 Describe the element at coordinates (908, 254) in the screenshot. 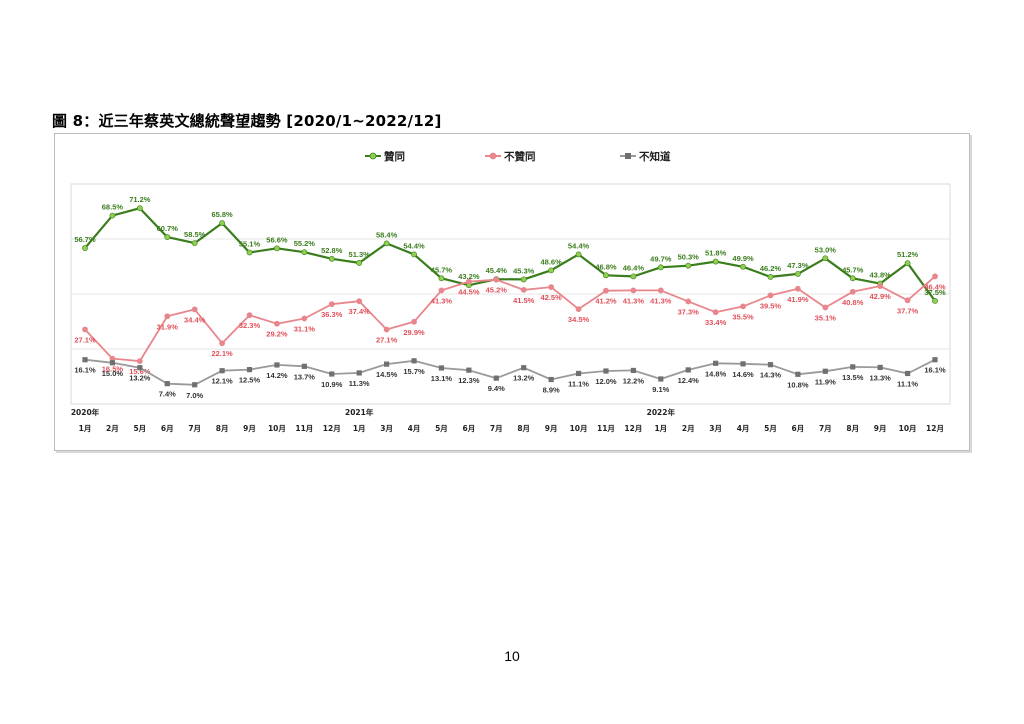

I see `data-label: 51.2%` at that location.